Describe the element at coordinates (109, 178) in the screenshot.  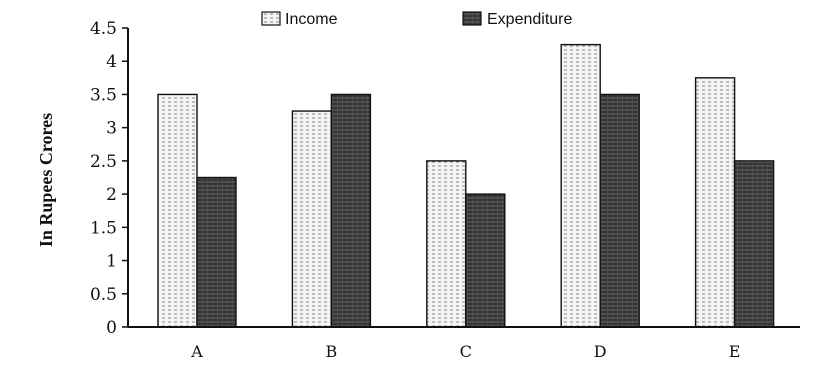
I see `y-ticks-layer: 0 0.5 1 1.5 2 2.5 3 3.5 4 4.5` at that location.